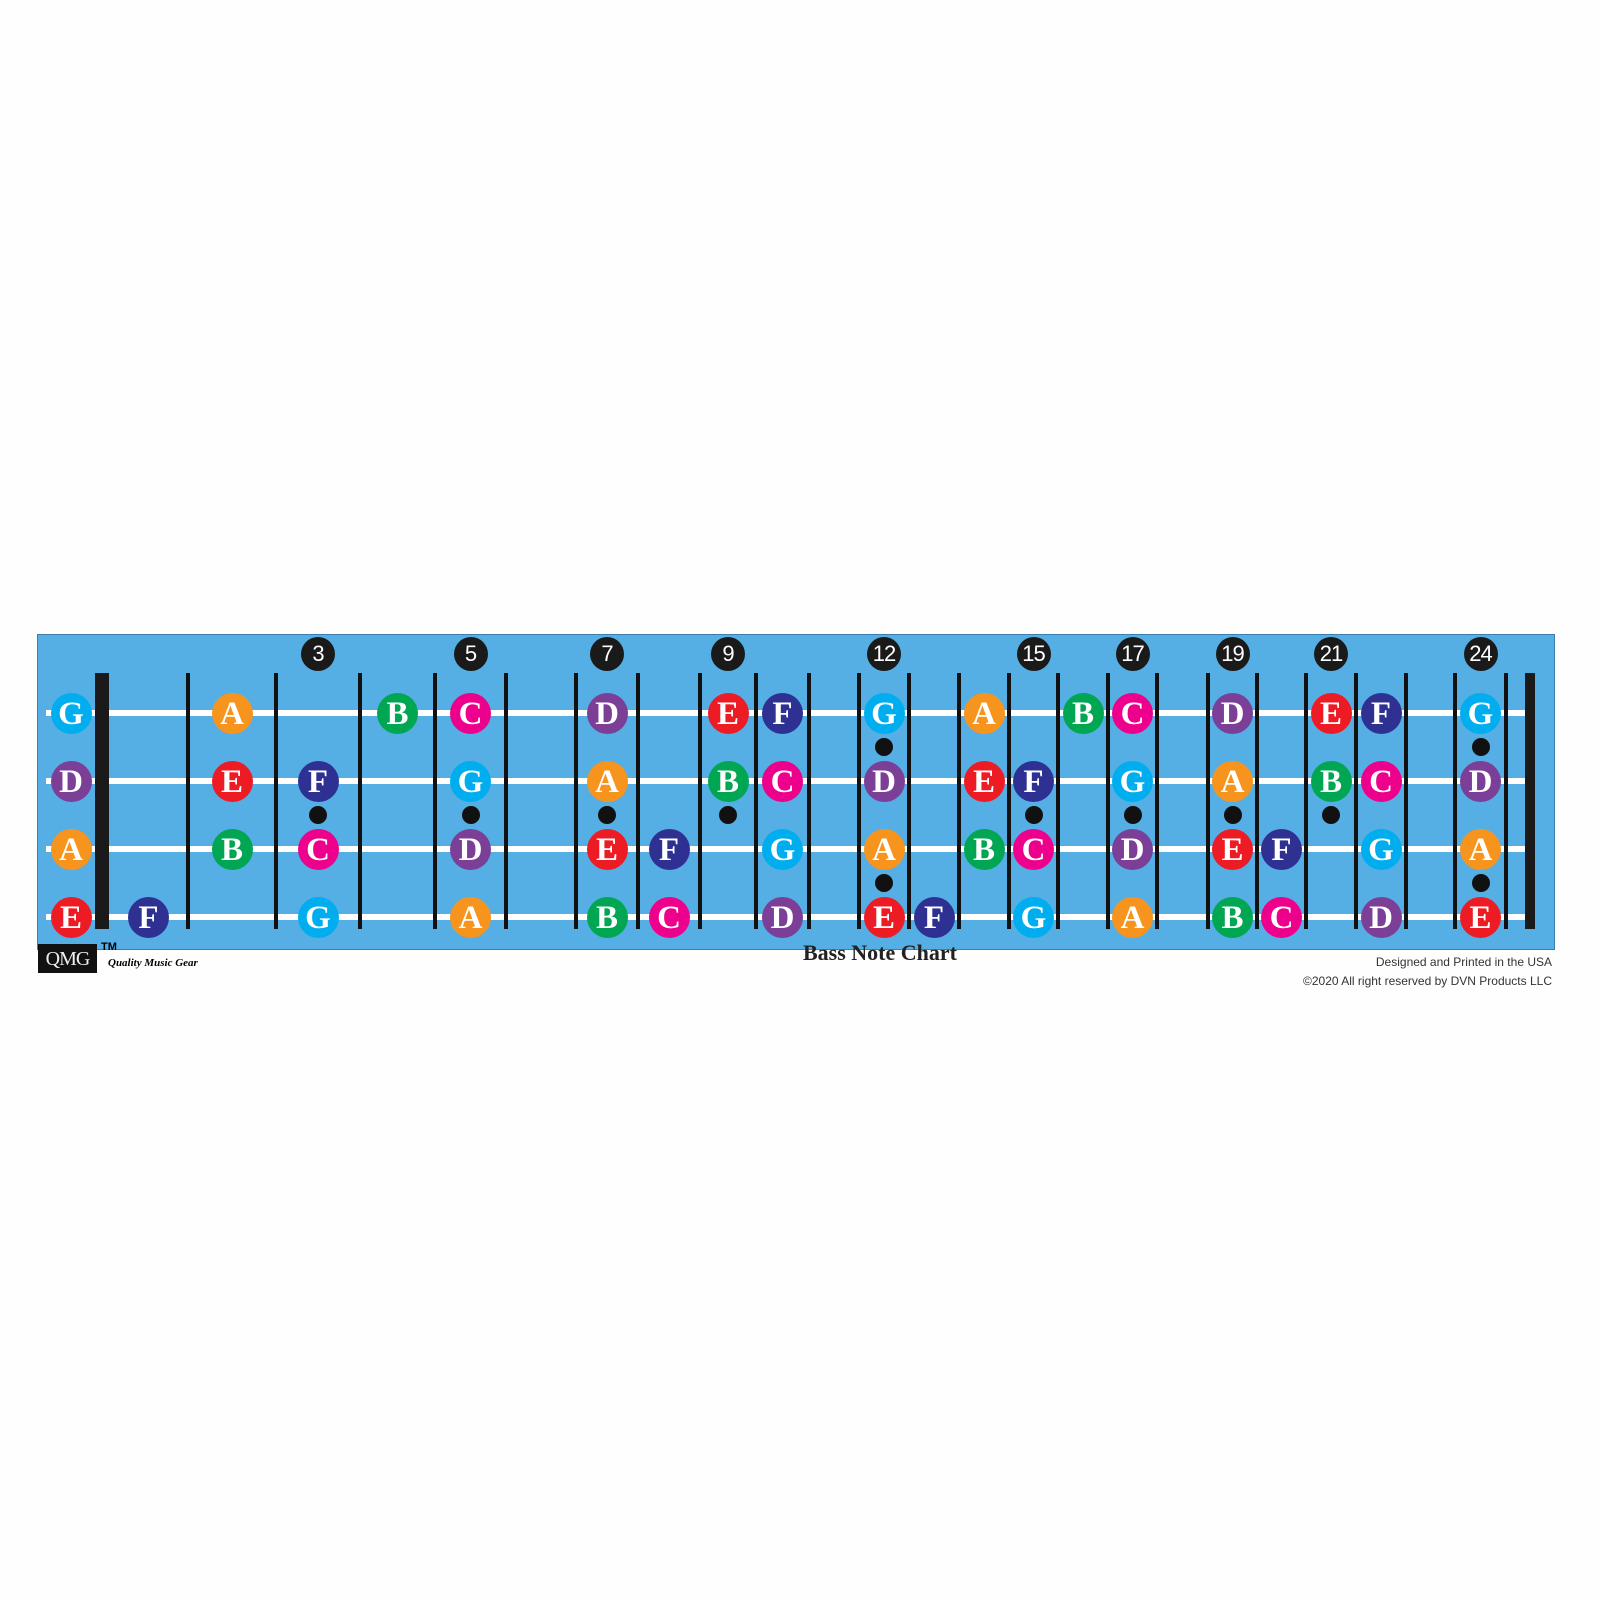 This screenshot has width=1600, height=1600. Describe the element at coordinates (470, 781) in the screenshot. I see `note-G-fret-5: G` at that location.